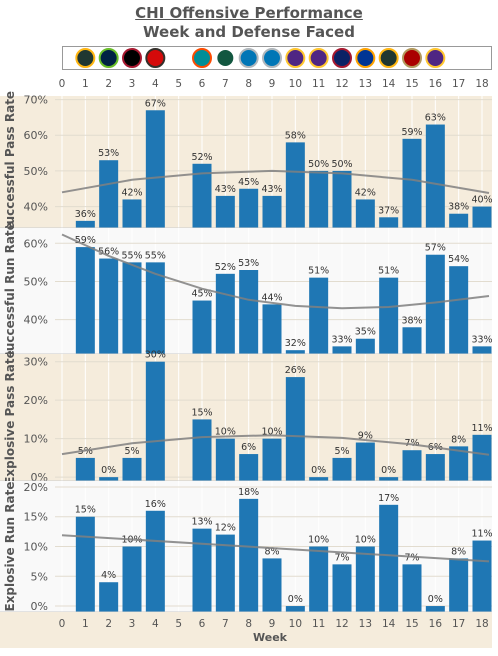  I want to click on data-label: 54%, so click(458, 259).